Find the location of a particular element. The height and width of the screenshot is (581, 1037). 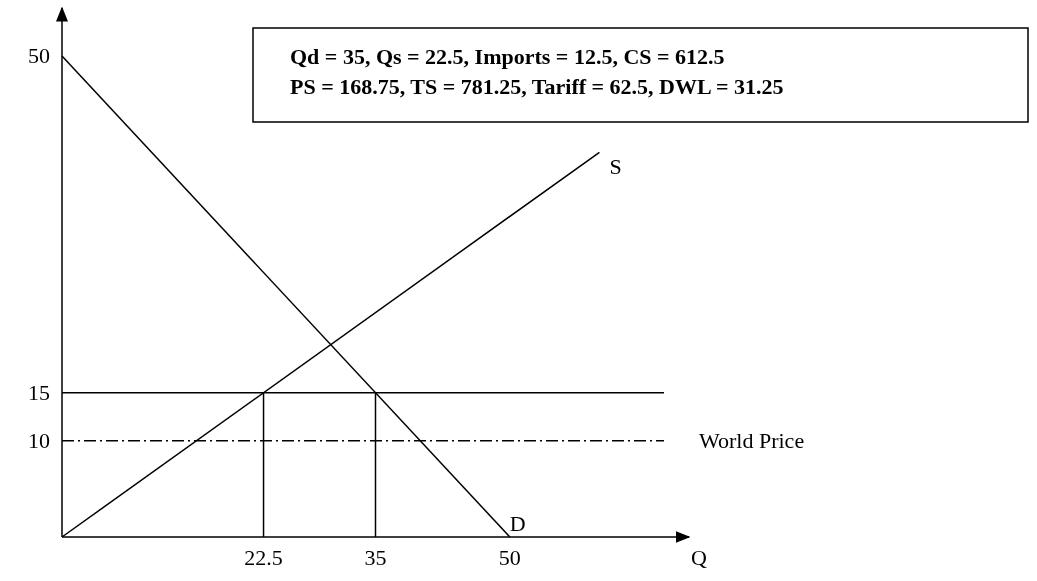

y-tick-label: 10 is located at coordinates (39, 440).